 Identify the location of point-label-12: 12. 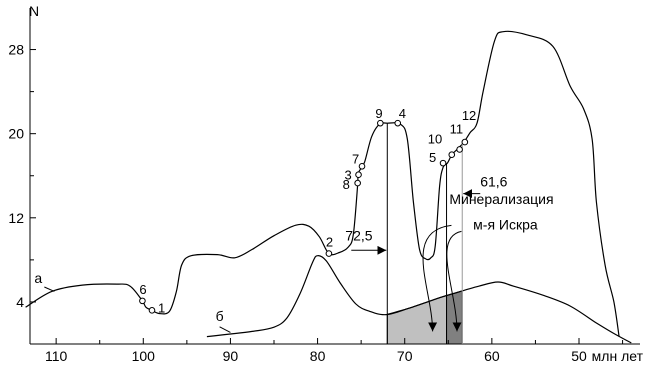
(469, 115).